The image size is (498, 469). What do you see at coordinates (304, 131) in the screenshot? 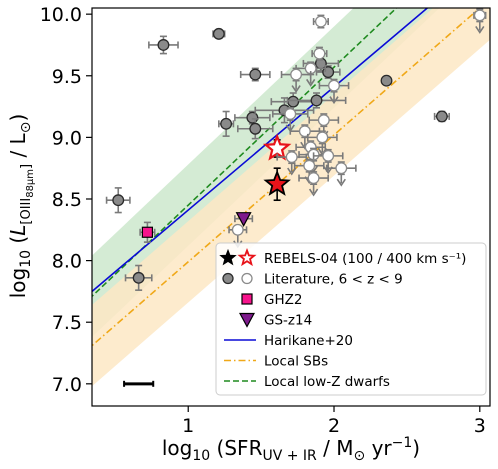
I see `point-s1-23-marker` at bounding box center [304, 131].